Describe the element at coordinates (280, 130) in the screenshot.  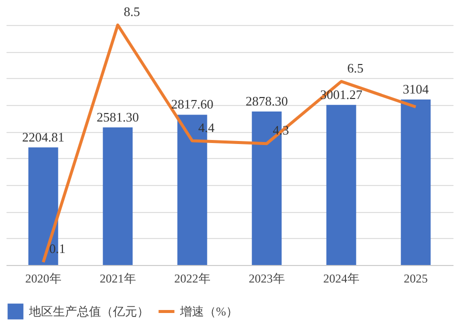
I see `data-label: 4.3` at that location.